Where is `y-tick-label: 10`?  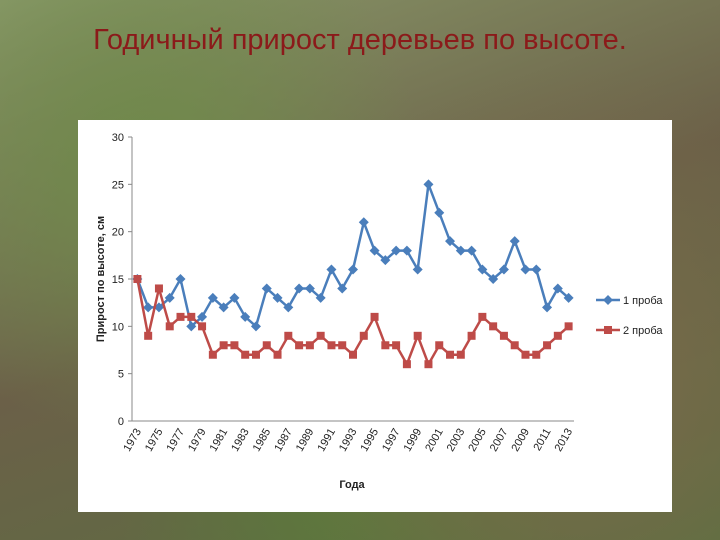 y-tick-label: 10 is located at coordinates (118, 327).